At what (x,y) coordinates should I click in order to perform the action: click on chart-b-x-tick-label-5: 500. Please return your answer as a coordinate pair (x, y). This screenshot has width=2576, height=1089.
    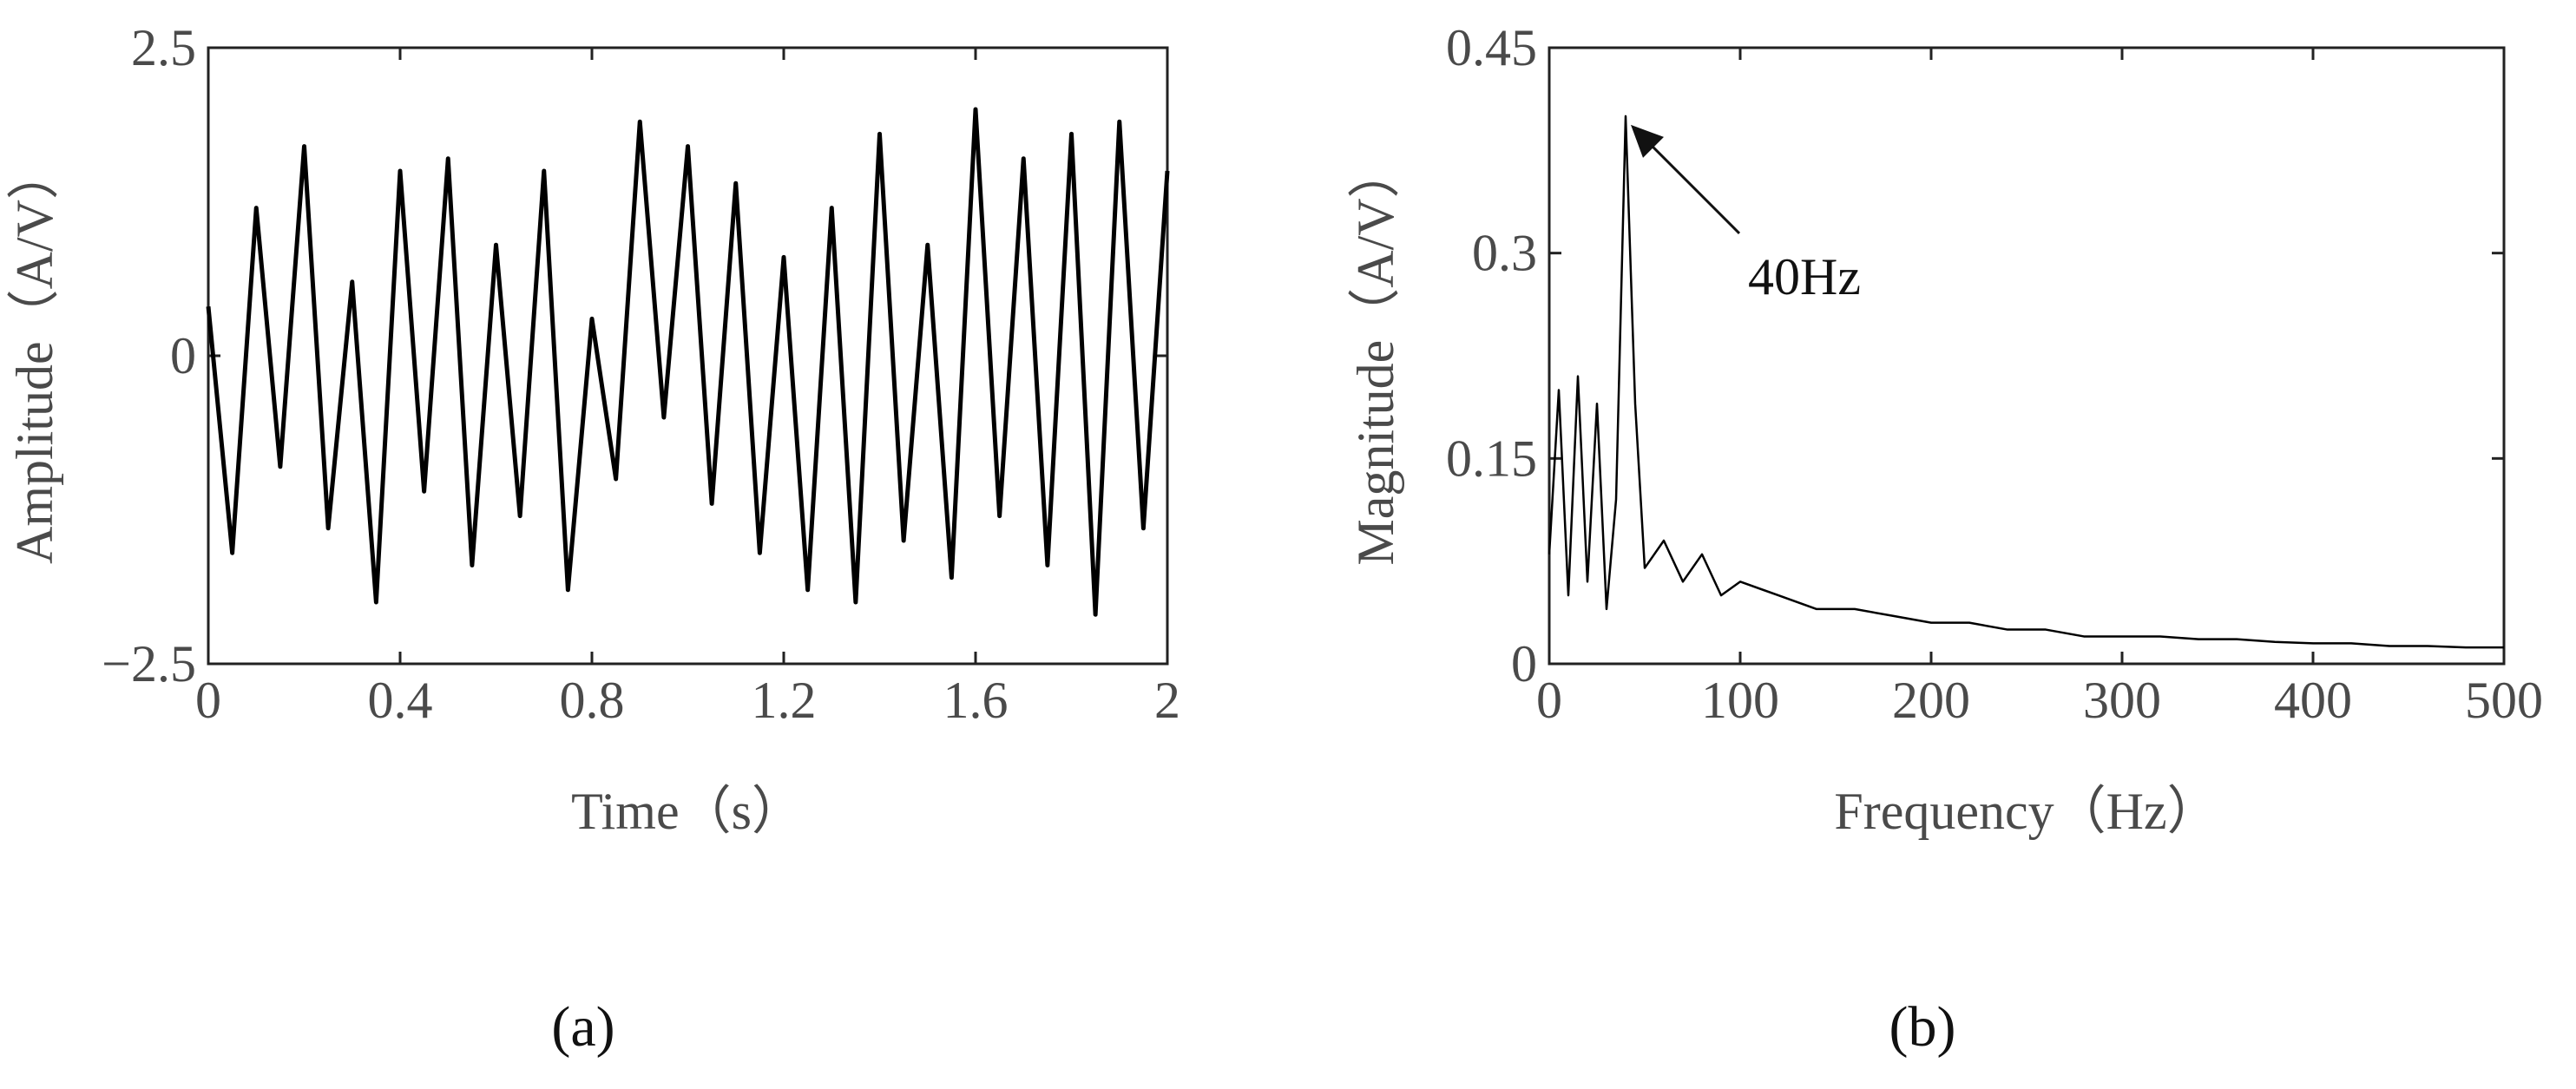
    Looking at the image, I should click on (2504, 700).